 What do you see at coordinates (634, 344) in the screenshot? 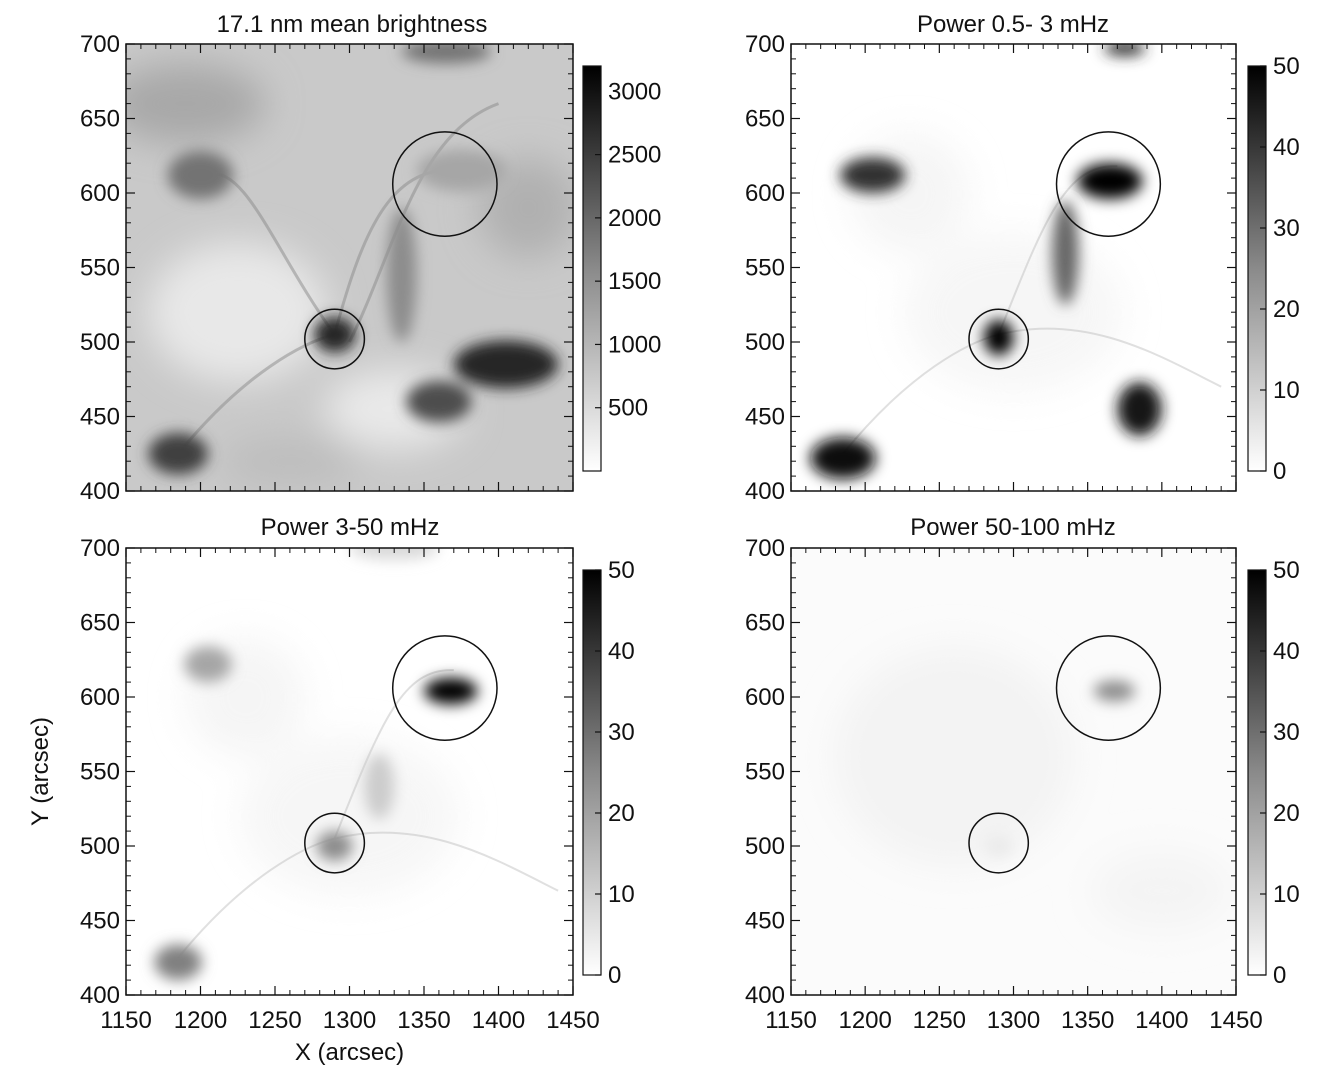
I see `colorbar-tick-label: 1000` at bounding box center [634, 344].